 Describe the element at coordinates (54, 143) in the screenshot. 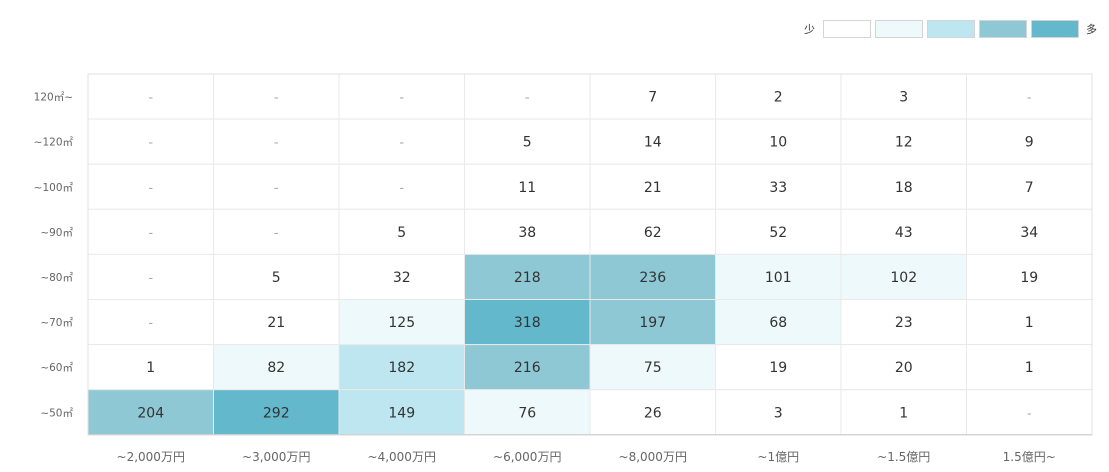

I see `y-tick-label: ~120㎡` at that location.